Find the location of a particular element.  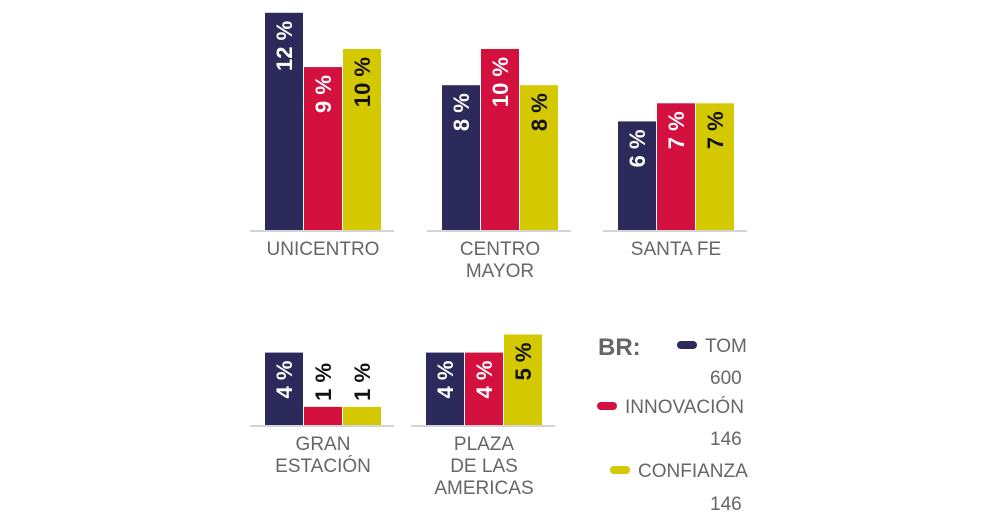

legend-label: TOM is located at coordinates (726, 346).